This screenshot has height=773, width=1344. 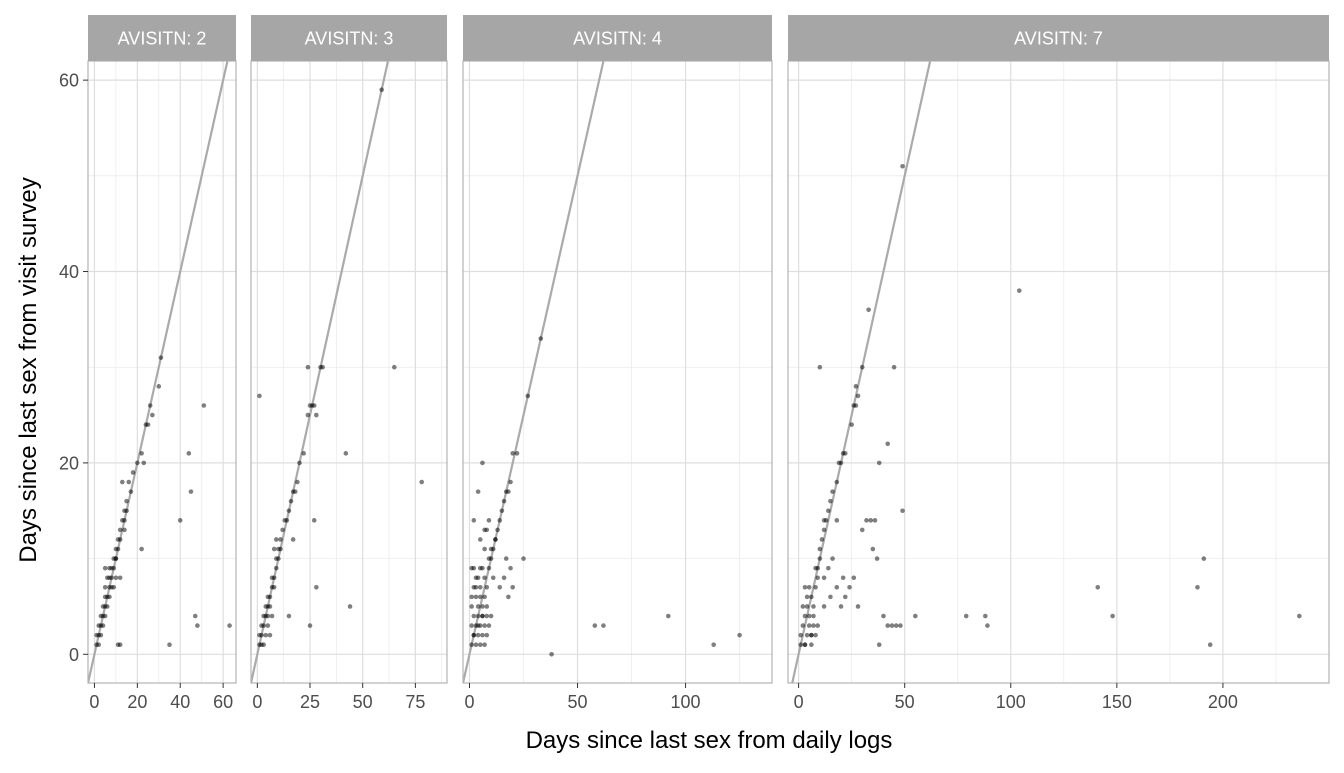 What do you see at coordinates (74, 655) in the screenshot?
I see `y-tick-label: 0` at bounding box center [74, 655].